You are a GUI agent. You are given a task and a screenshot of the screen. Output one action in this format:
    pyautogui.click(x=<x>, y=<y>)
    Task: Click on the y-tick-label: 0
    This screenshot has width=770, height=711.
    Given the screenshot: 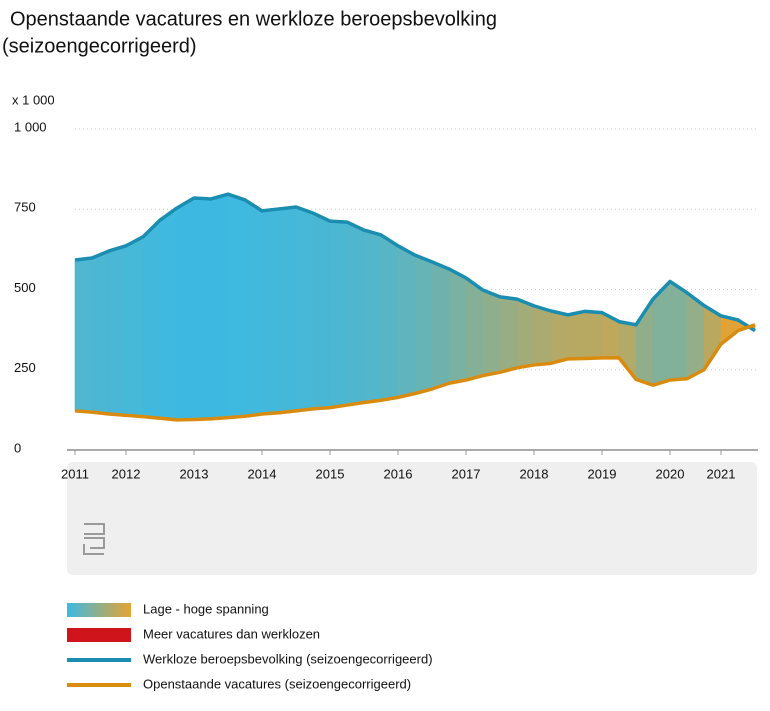 What is the action you would take?
    pyautogui.click(x=17, y=447)
    